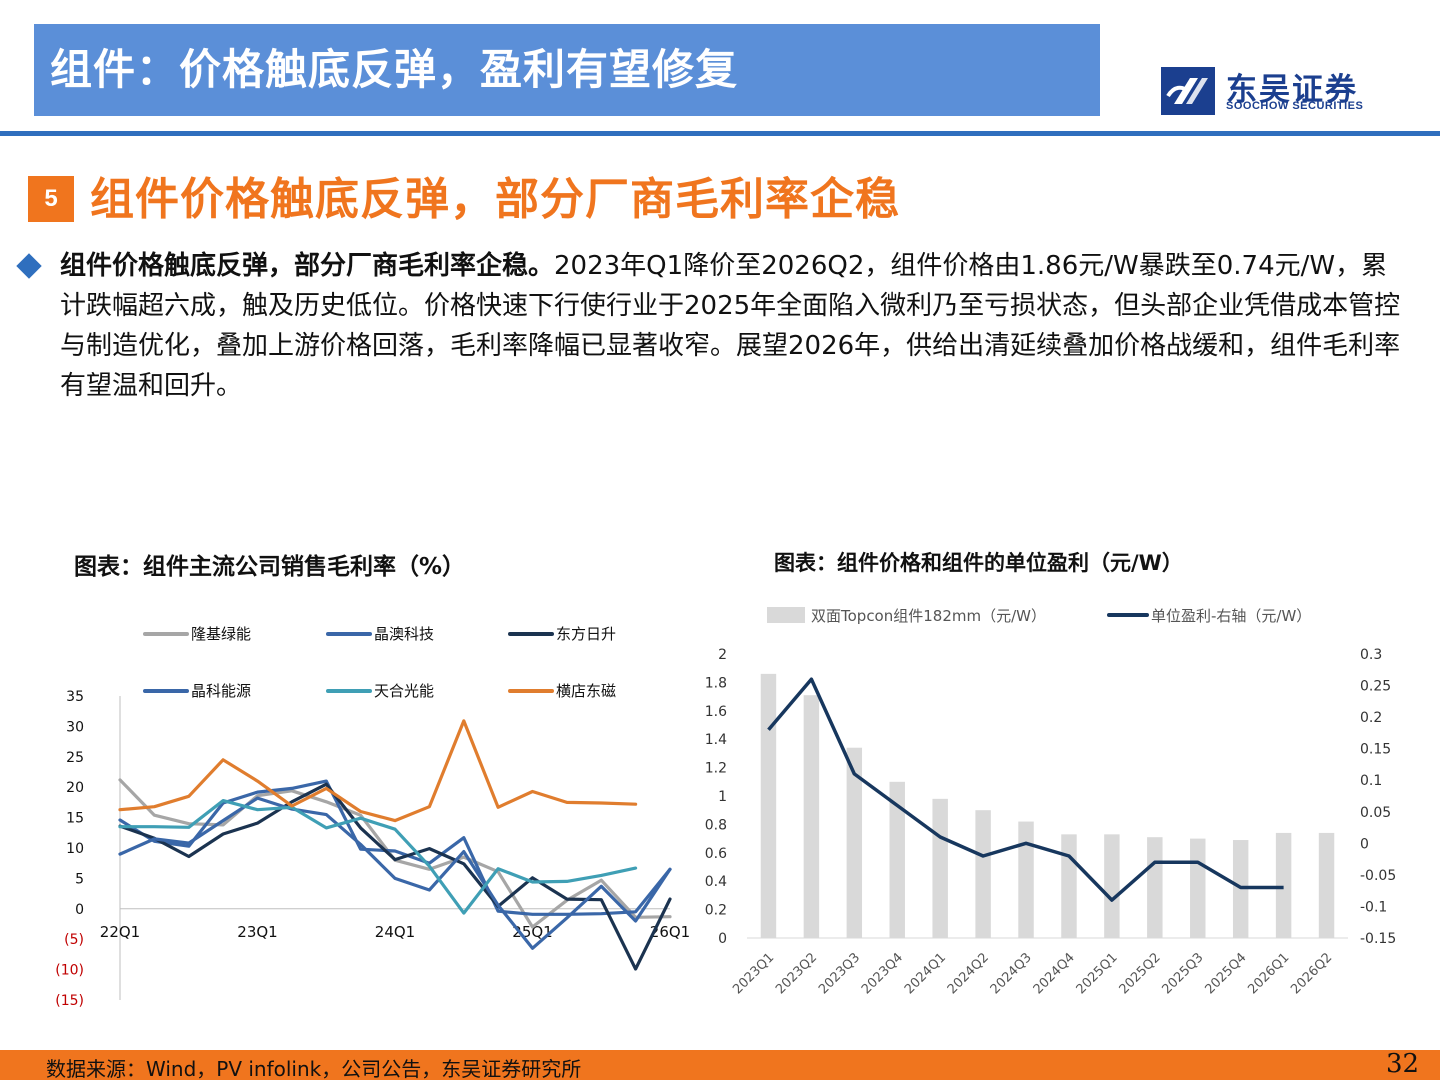 This screenshot has width=1440, height=1082. Describe the element at coordinates (720, 1065) in the screenshot. I see `footer-bar` at that location.